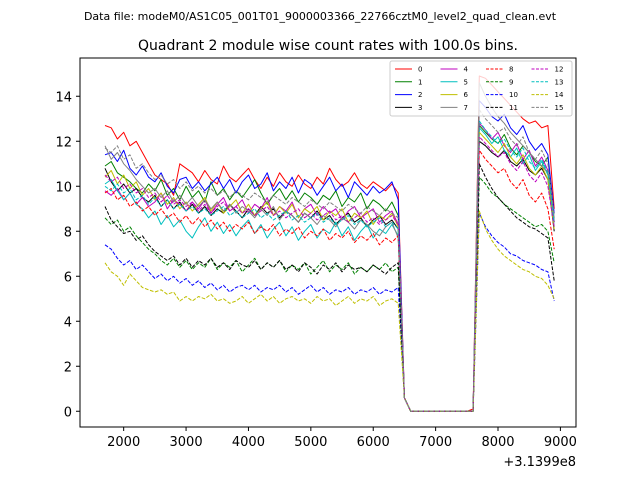 This screenshot has height=480, width=640. Describe the element at coordinates (466, 108) in the screenshot. I see `legend-label: 7` at that location.